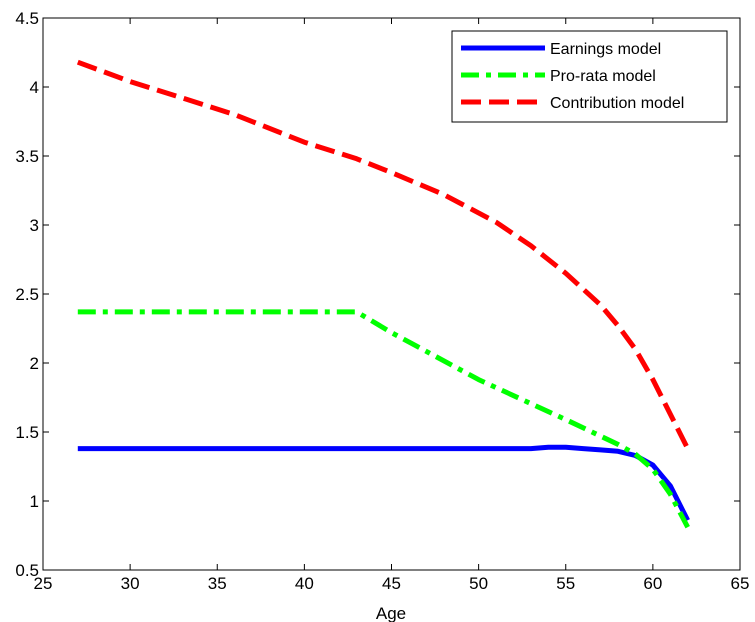  Describe the element at coordinates (565, 583) in the screenshot. I see `x-tick-label: 55` at that location.